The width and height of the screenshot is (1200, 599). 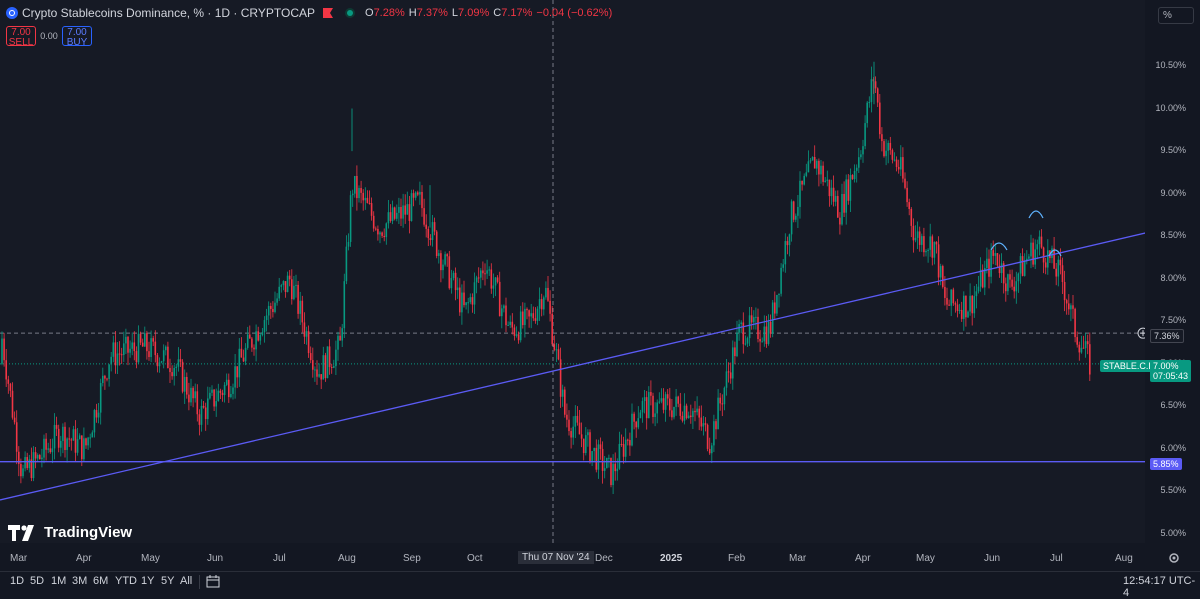 What do you see at coordinates (77, 42) in the screenshot?
I see `buy-label: BUY` at bounding box center [77, 42].